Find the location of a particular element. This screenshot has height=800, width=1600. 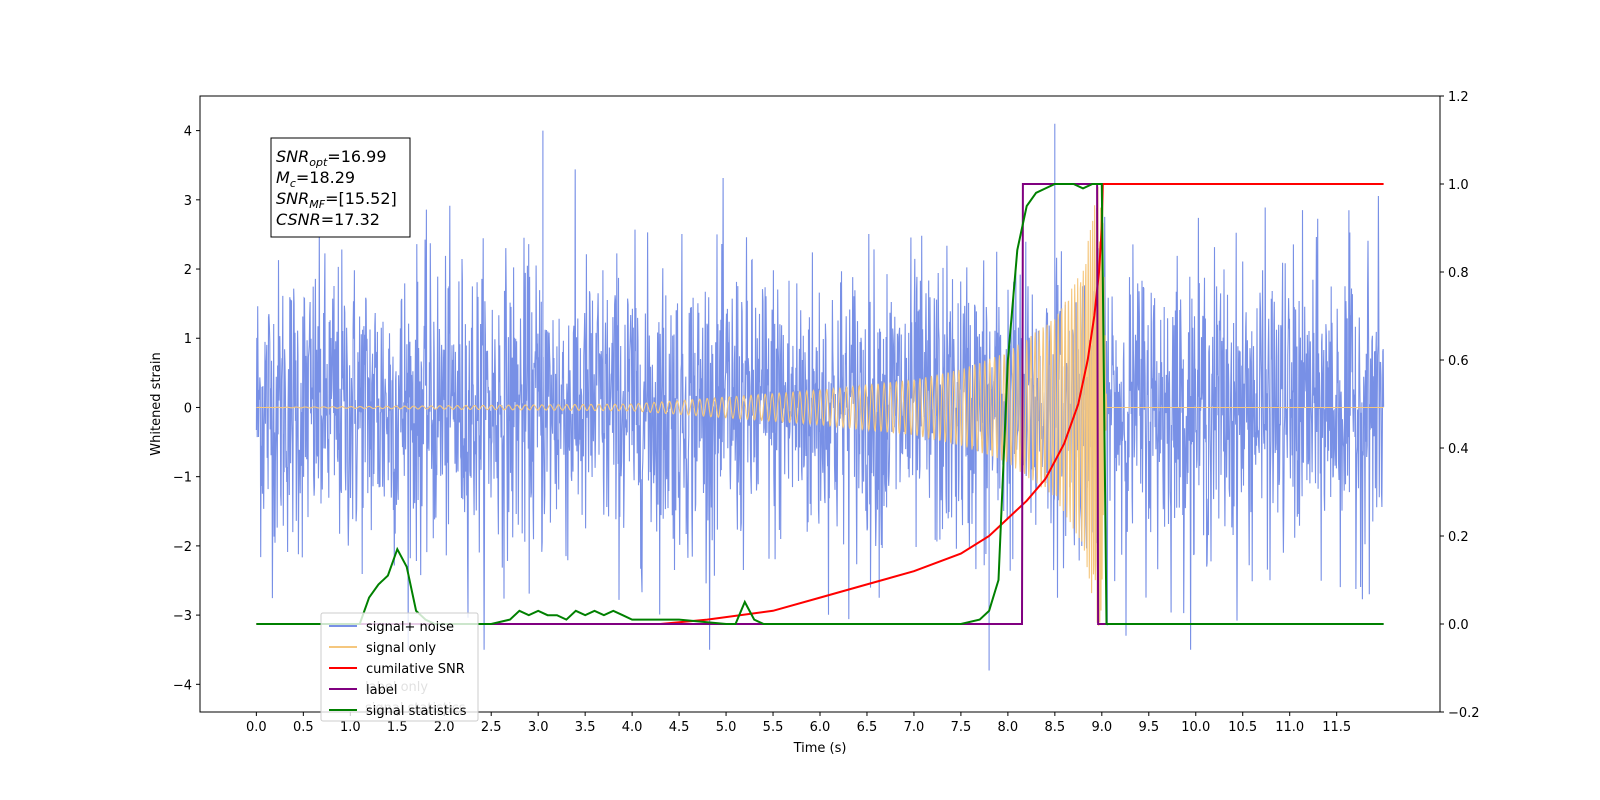

y-left-tick-label: 1 is located at coordinates (188, 339).